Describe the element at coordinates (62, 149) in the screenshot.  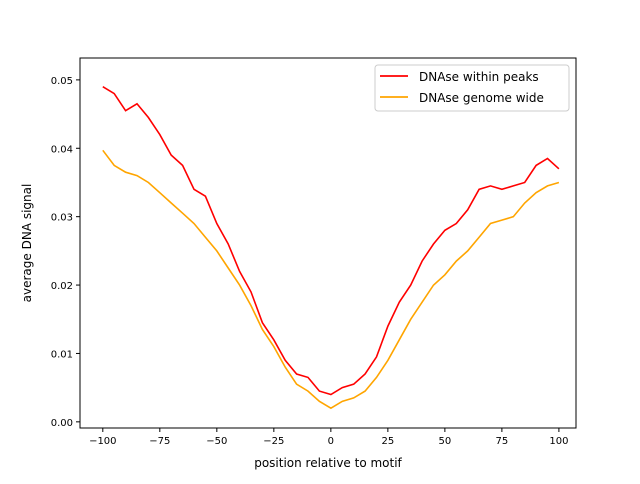
I see `y-tick-label: 0.04` at that location.